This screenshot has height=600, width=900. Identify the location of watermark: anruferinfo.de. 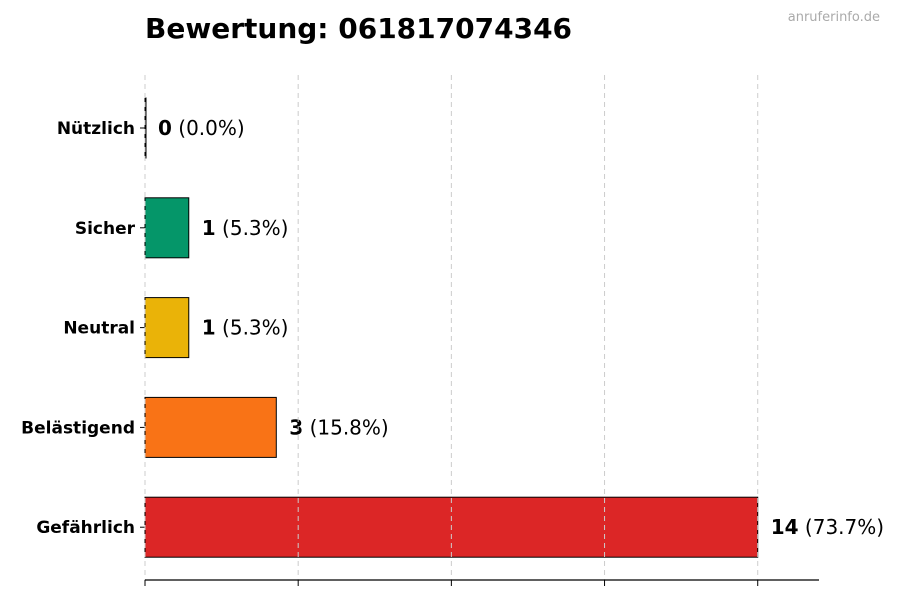
(833, 17).